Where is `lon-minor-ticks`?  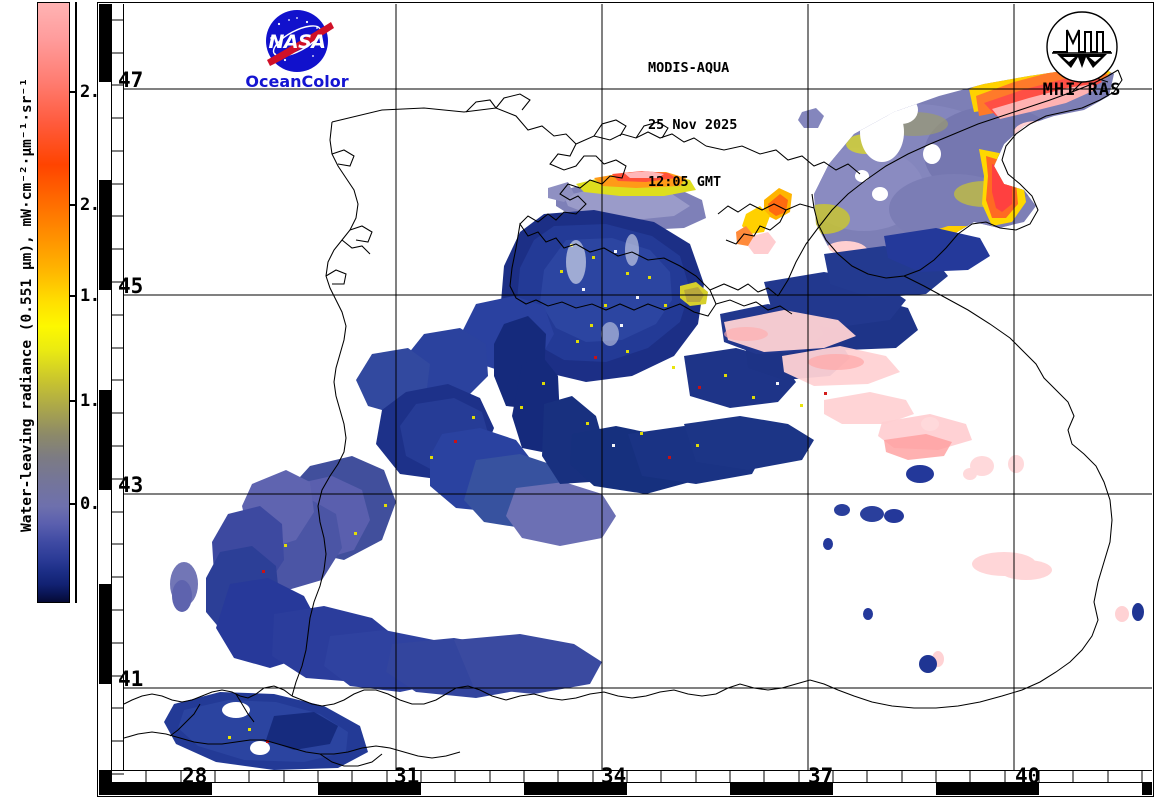 lon-minor-ticks is located at coordinates (644, 776).